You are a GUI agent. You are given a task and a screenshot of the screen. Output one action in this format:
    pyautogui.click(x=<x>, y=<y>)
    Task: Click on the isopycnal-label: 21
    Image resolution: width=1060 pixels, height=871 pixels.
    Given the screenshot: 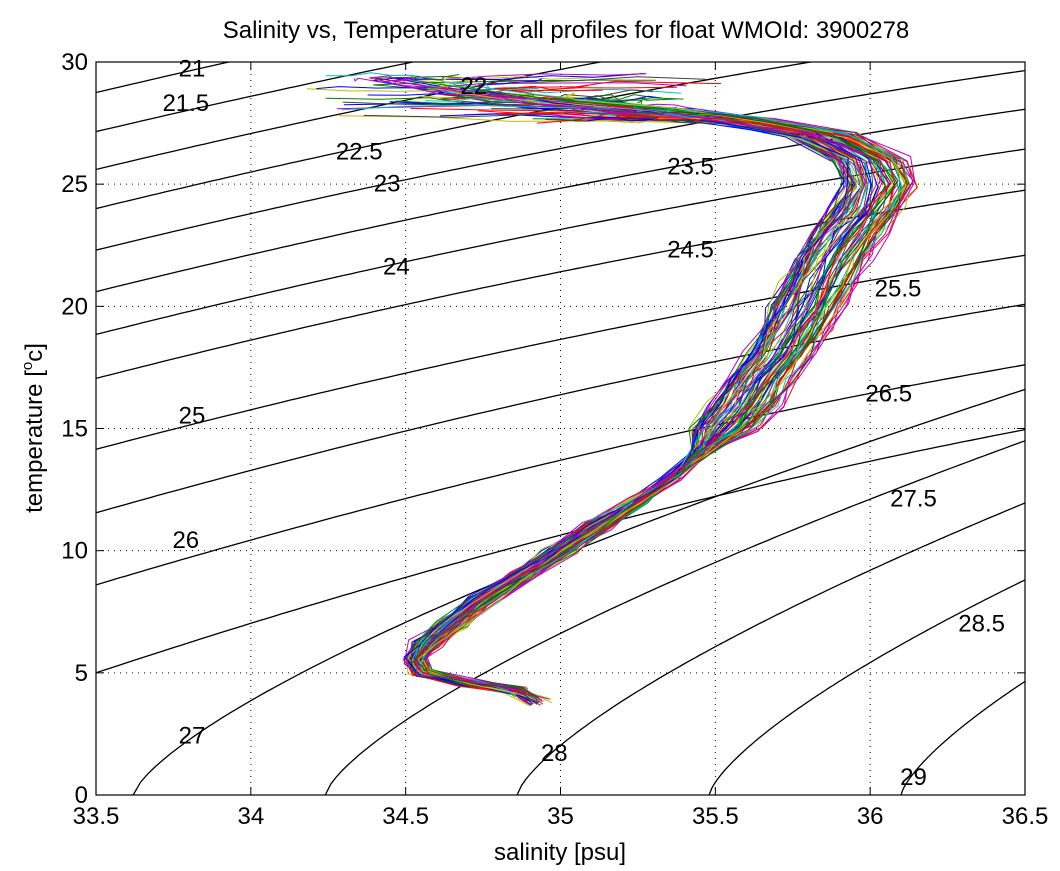 What is the action you would take?
    pyautogui.click(x=192, y=69)
    